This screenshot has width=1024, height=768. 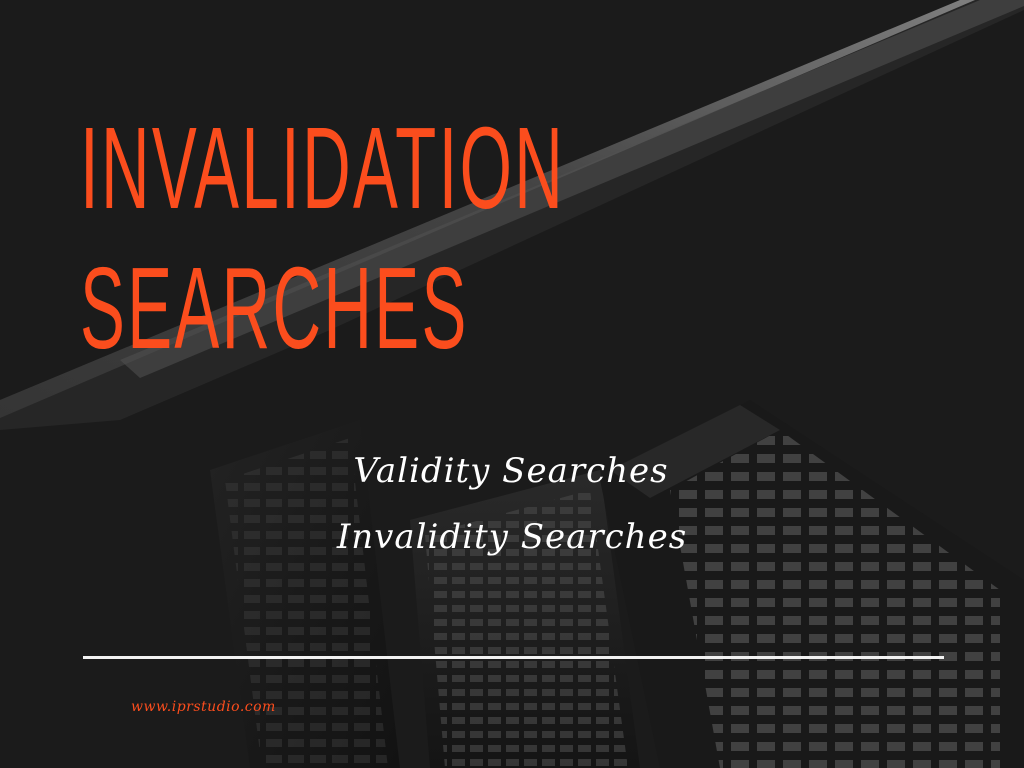 What do you see at coordinates (203, 707) in the screenshot?
I see `website-url: www.iprstudio.com` at bounding box center [203, 707].